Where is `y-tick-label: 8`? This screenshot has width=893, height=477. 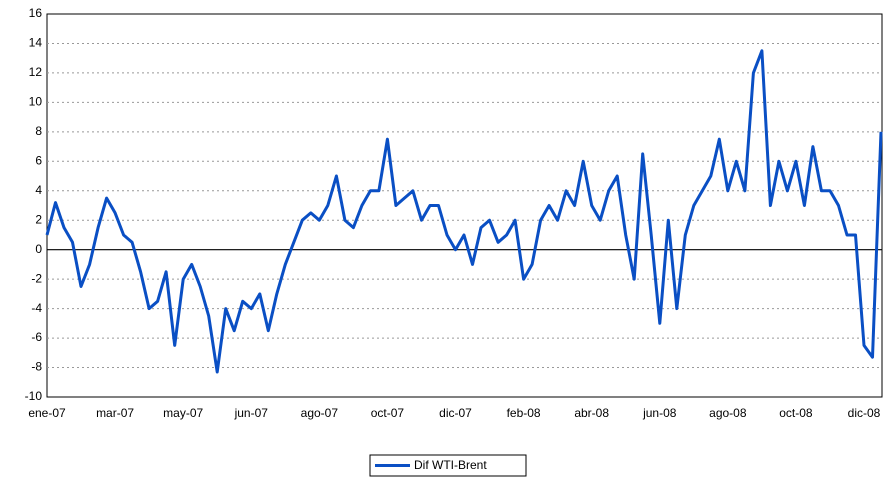 y-tick-label: 8 is located at coordinates (38, 131).